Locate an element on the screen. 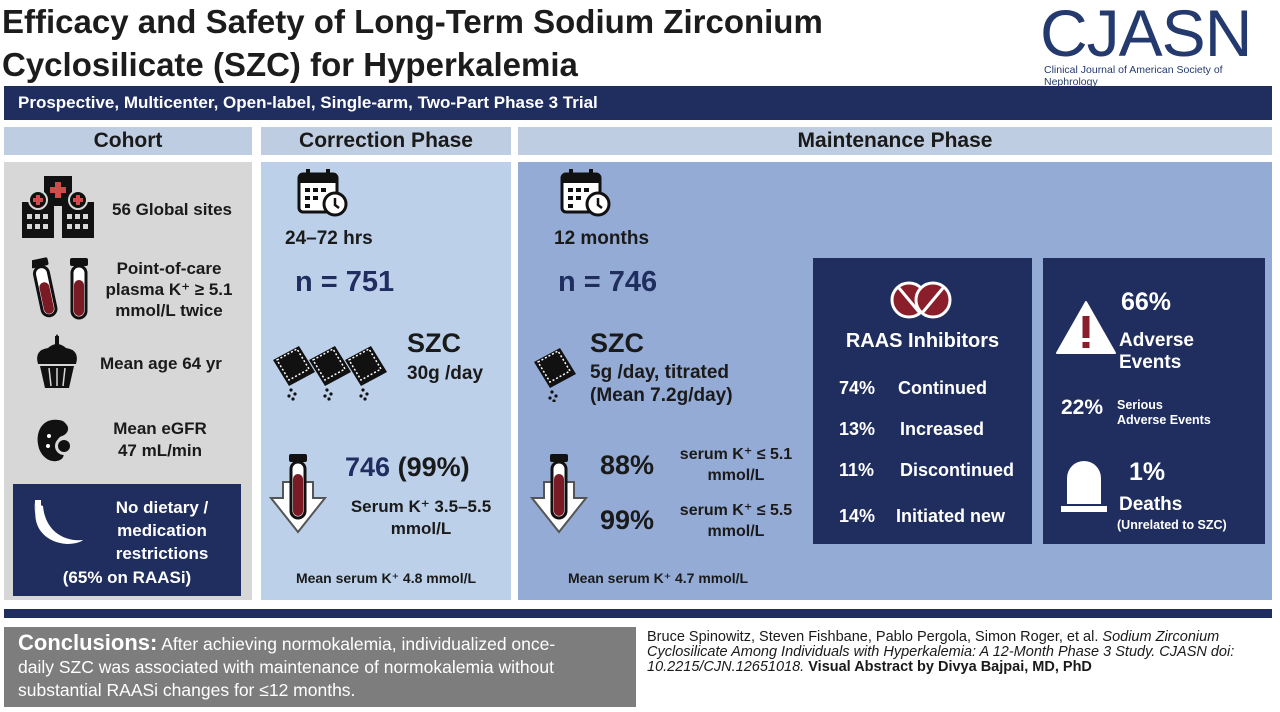 Image resolution: width=1280 pixels, height=712 pixels. death-label: Deaths is located at coordinates (1151, 504).